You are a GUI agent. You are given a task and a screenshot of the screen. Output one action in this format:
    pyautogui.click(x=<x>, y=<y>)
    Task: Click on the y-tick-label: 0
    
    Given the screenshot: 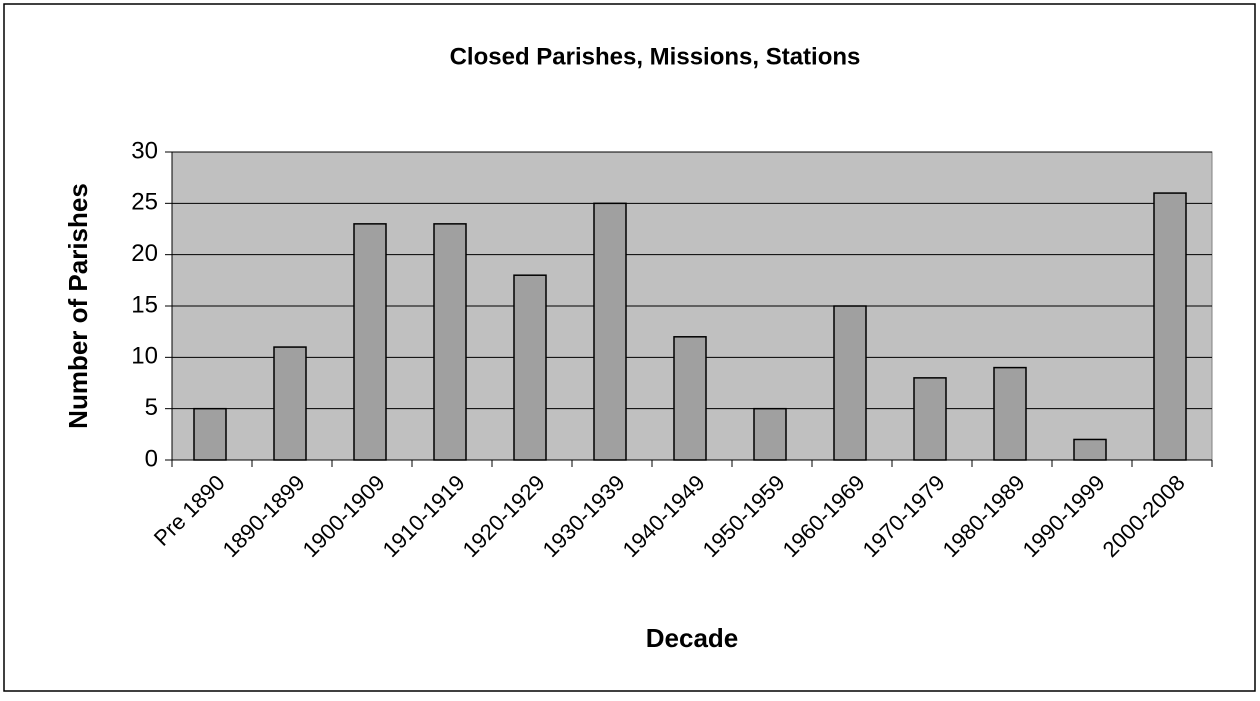 What is the action you would take?
    pyautogui.click(x=151, y=458)
    